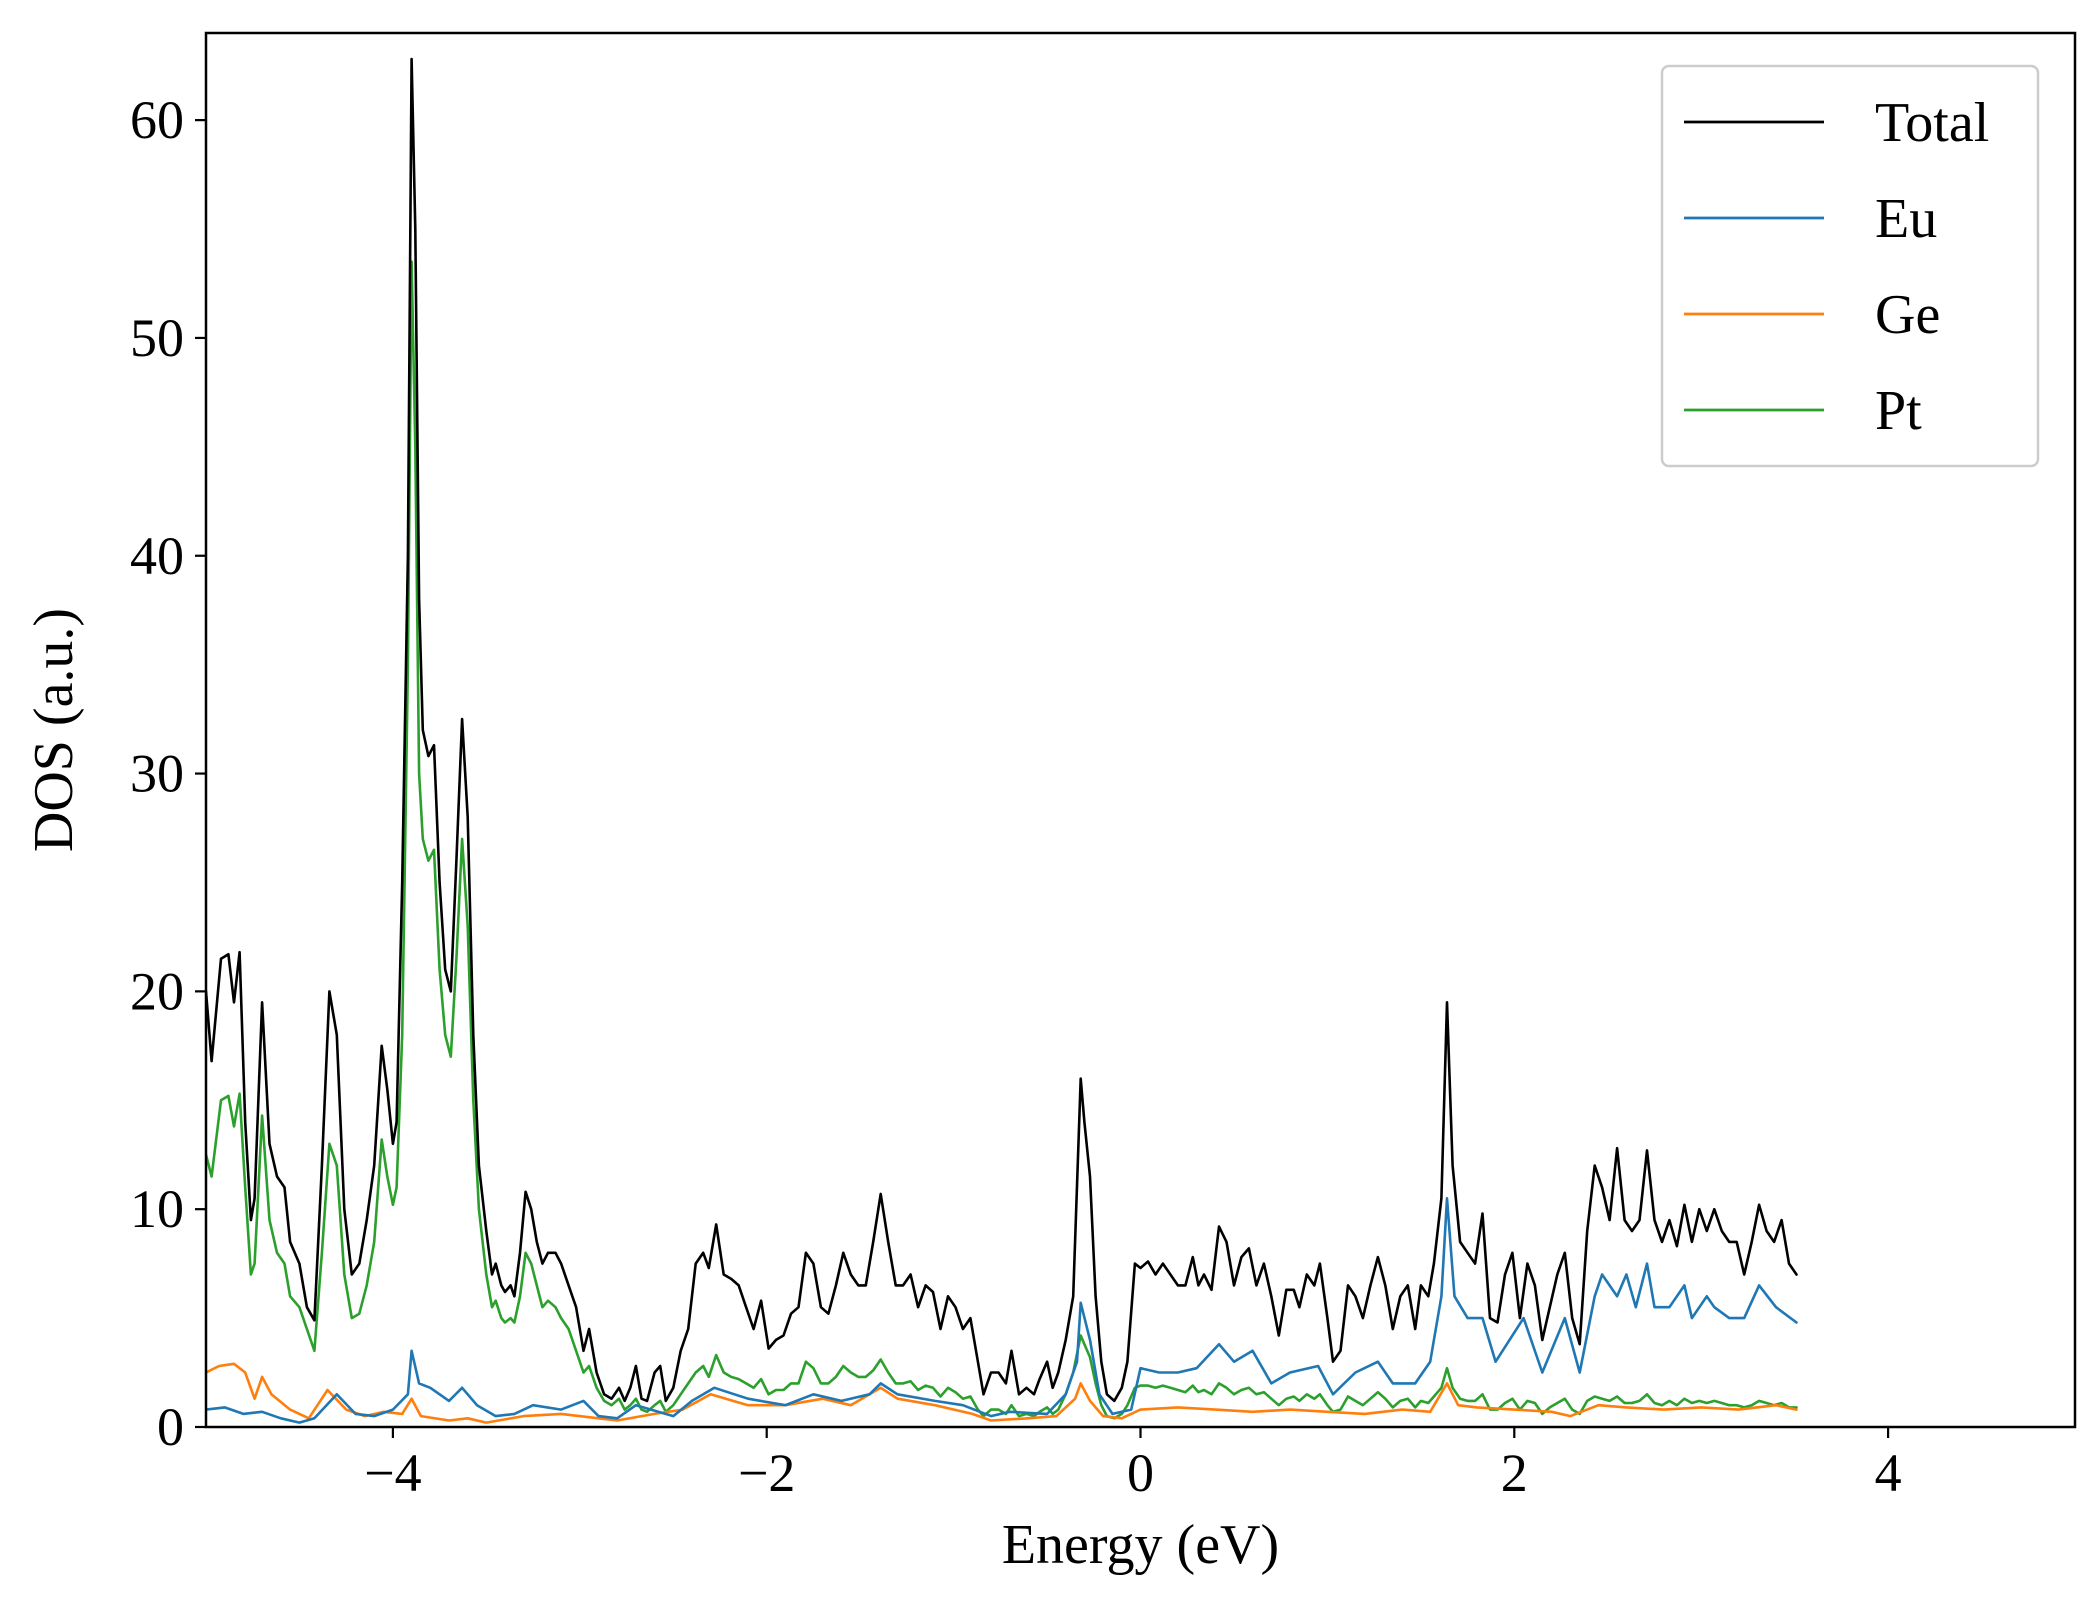 Image resolution: width=2097 pixels, height=1622 pixels. Describe the element at coordinates (157, 556) in the screenshot. I see `y-tick-label: 40` at that location.